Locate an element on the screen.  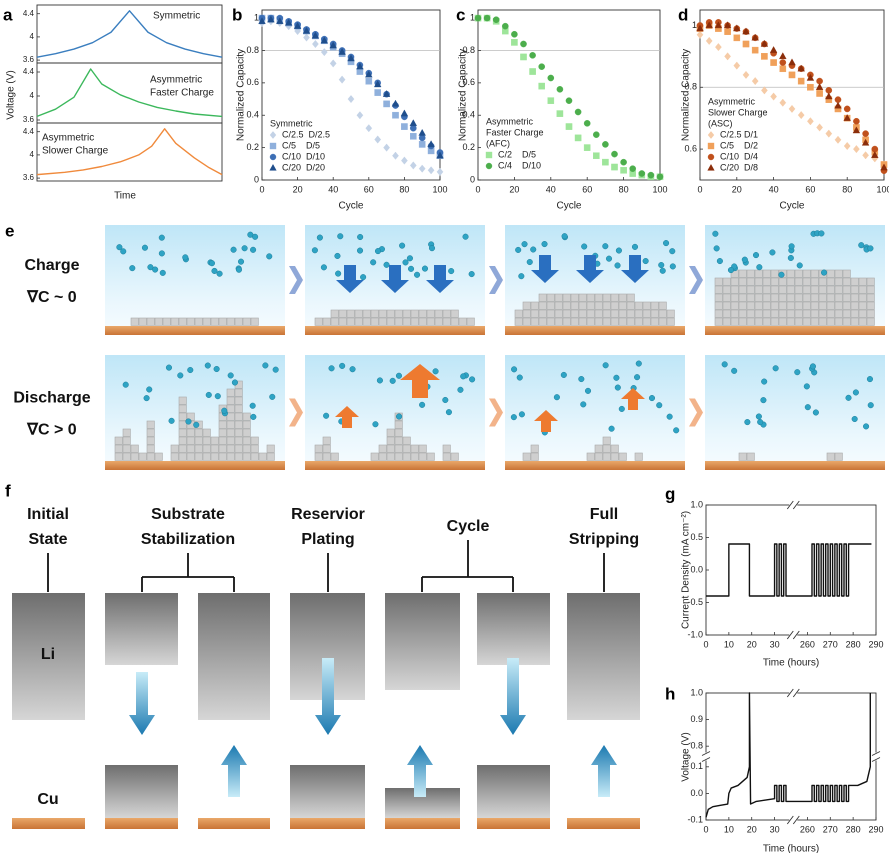
y-tick-label: 0.8 is located at coordinates (468, 50).